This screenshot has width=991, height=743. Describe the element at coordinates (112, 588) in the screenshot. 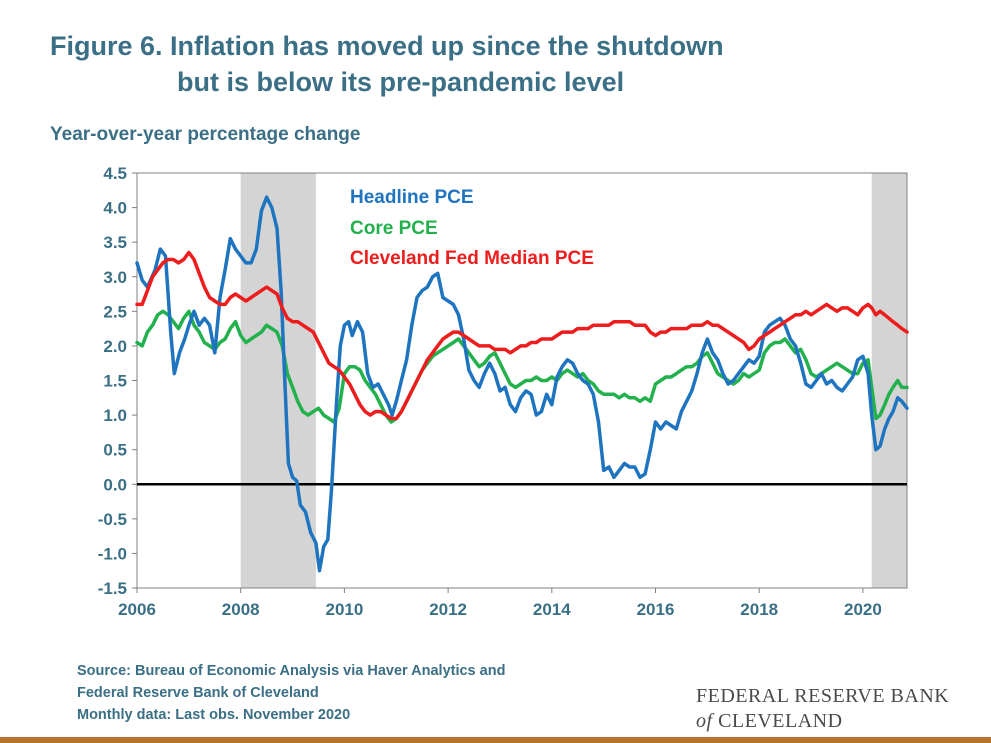

I see `y-tick-label: -1.5` at that location.